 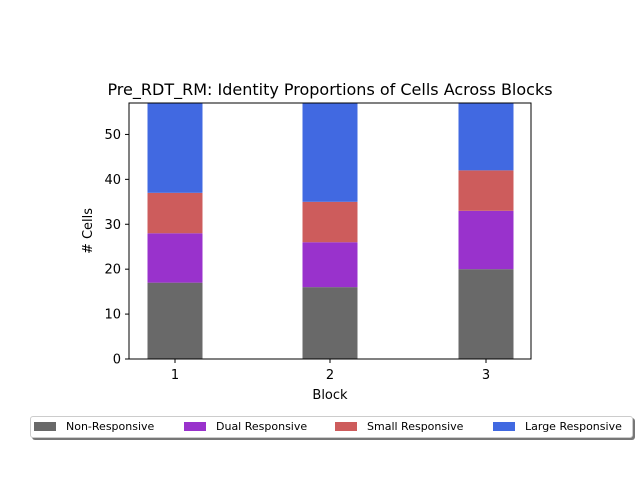 I want to click on bar-block-1-dual-responsive, so click(x=175, y=258).